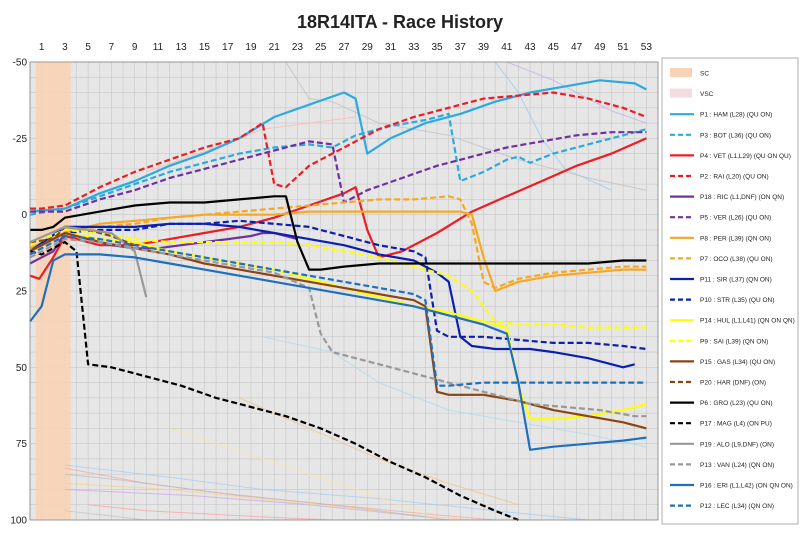  I want to click on legend-label: P5 : VER (L26) (QU ON), so click(735, 218).